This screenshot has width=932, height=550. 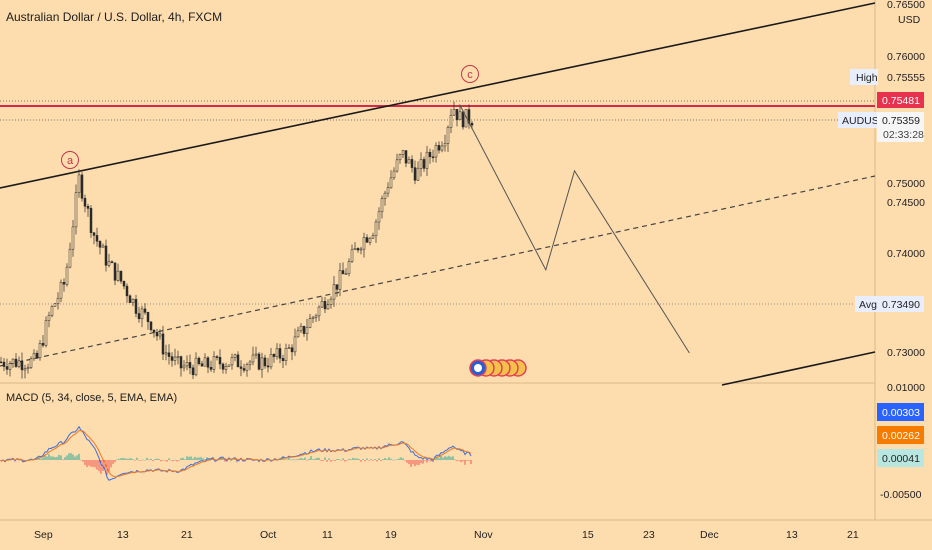 I want to click on wave-label-c: c, so click(x=470, y=74).